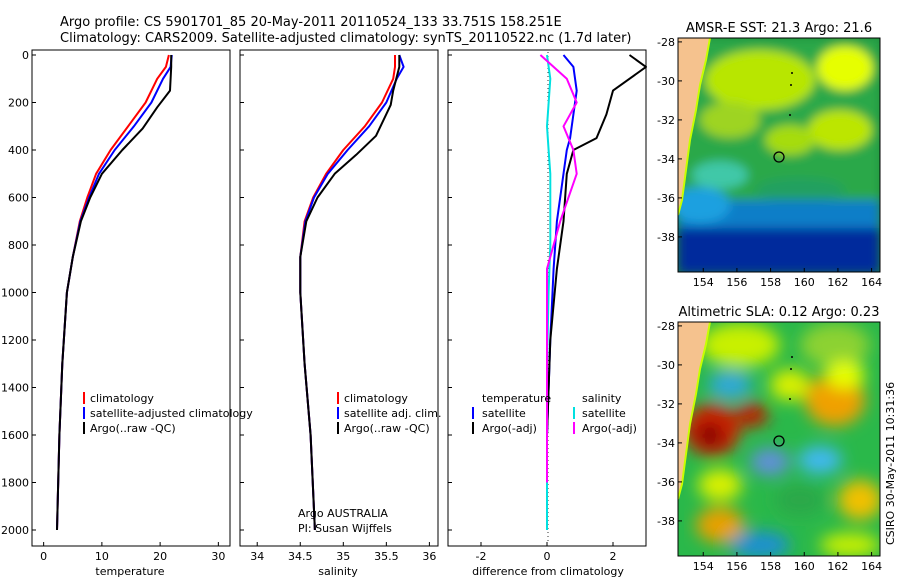 The width and height of the screenshot is (900, 580). Describe the element at coordinates (666, 159) in the screenshot. I see `map-y-tick-label: -34` at that location.